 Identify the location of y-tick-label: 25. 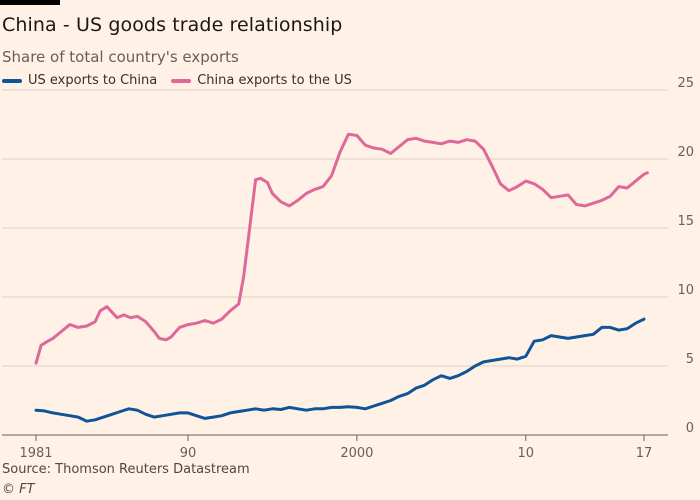
(685, 83).